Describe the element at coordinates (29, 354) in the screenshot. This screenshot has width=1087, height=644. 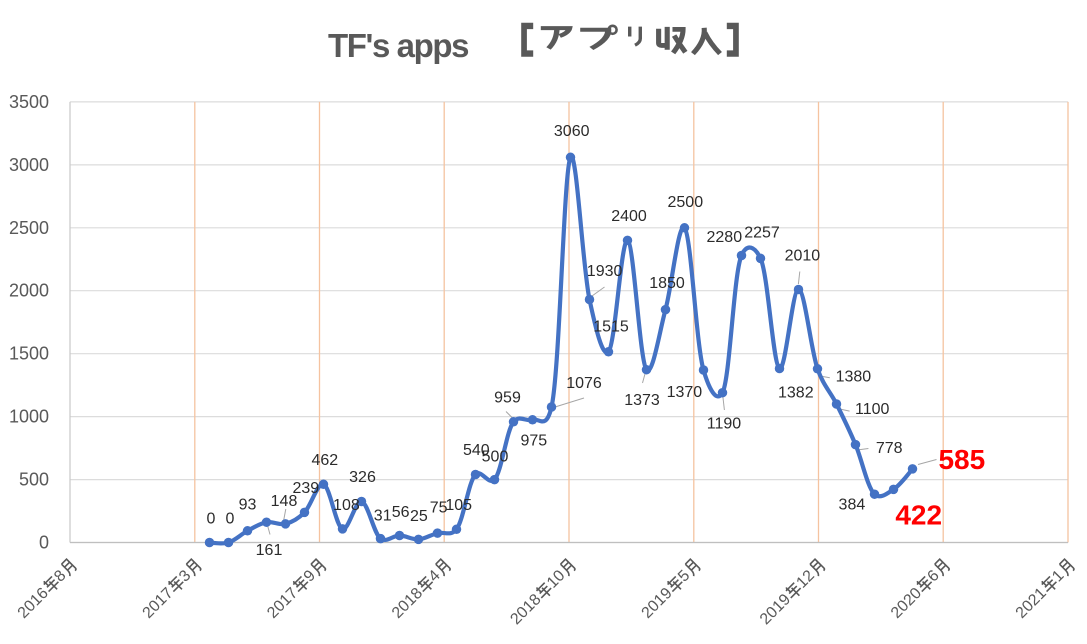
I see `svg-text: 1500` at that location.